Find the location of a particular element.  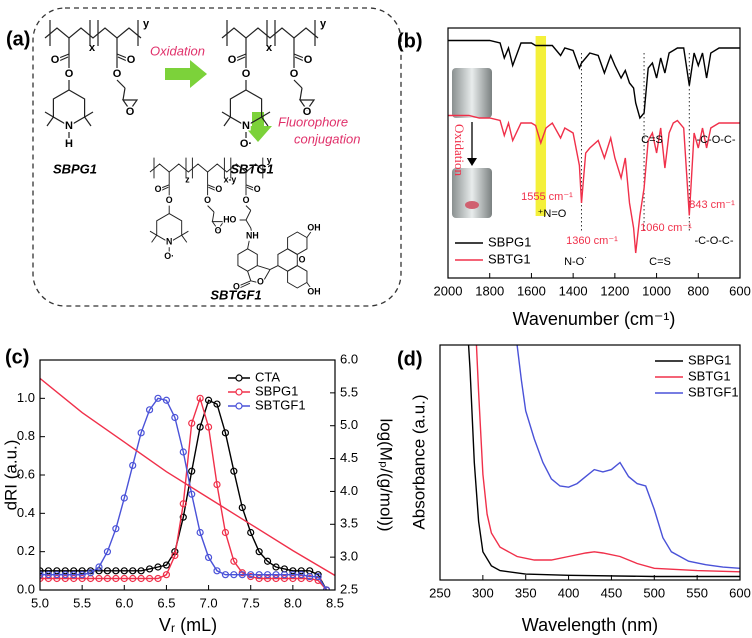

y-tick-label: 0.8 is located at coordinates (26, 435).